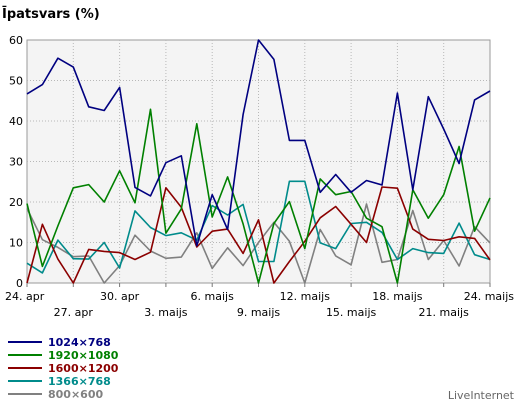 The width and height of the screenshot is (520, 405). Describe the element at coordinates (83, 368) in the screenshot. I see `legend-label: 1600×1200` at that location.